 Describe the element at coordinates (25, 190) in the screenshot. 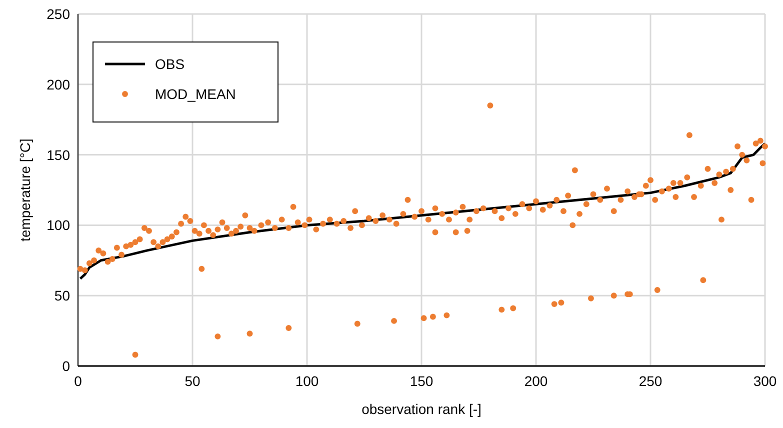

I see `y-axis-title: temperature [°C]` at that location.